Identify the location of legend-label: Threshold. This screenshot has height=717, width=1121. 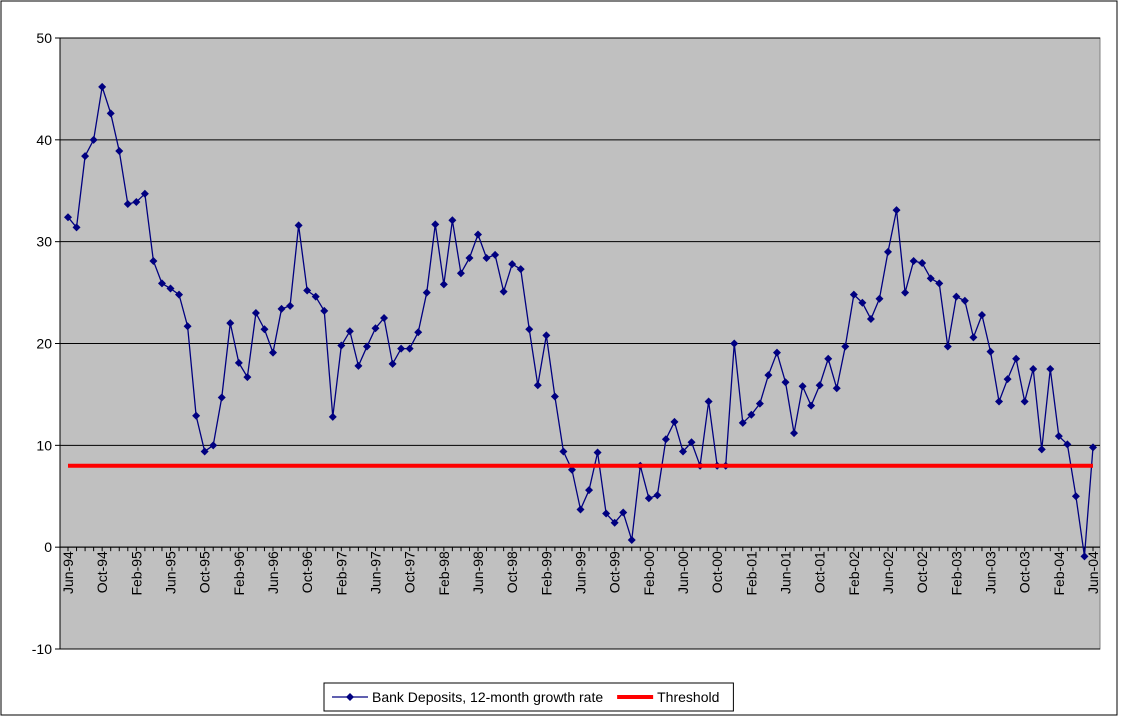
(688, 697).